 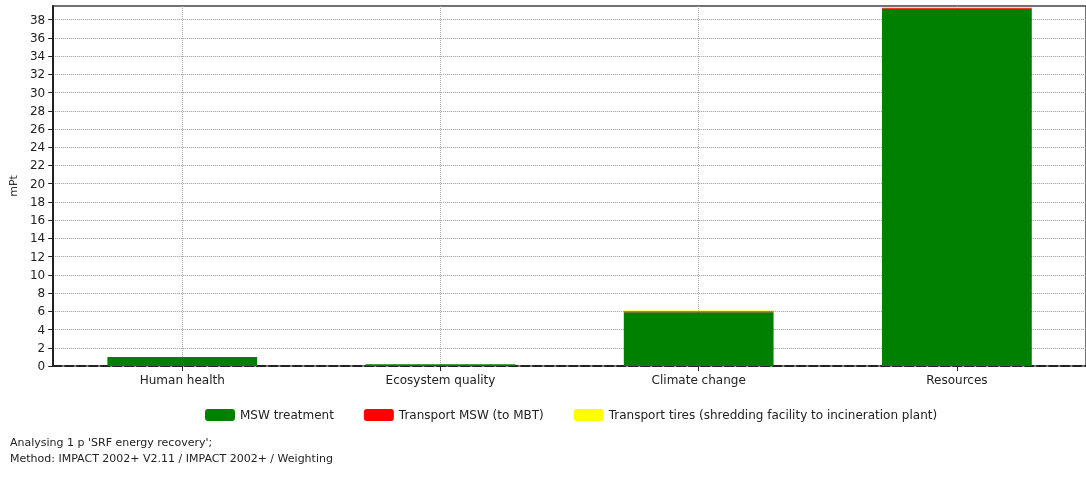 What do you see at coordinates (37, 19) in the screenshot?
I see `y-tick-label: 38` at bounding box center [37, 19].